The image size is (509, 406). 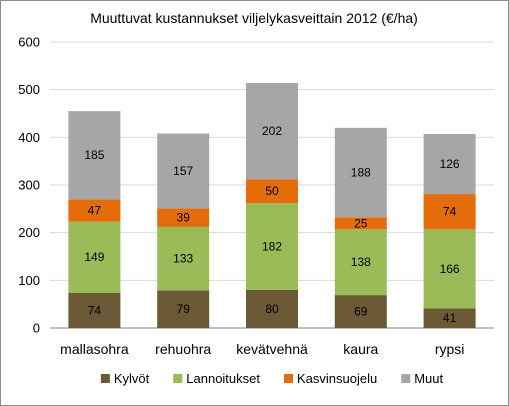 What do you see at coordinates (29, 89) in the screenshot?
I see `y-tick-label: 500` at bounding box center [29, 89].